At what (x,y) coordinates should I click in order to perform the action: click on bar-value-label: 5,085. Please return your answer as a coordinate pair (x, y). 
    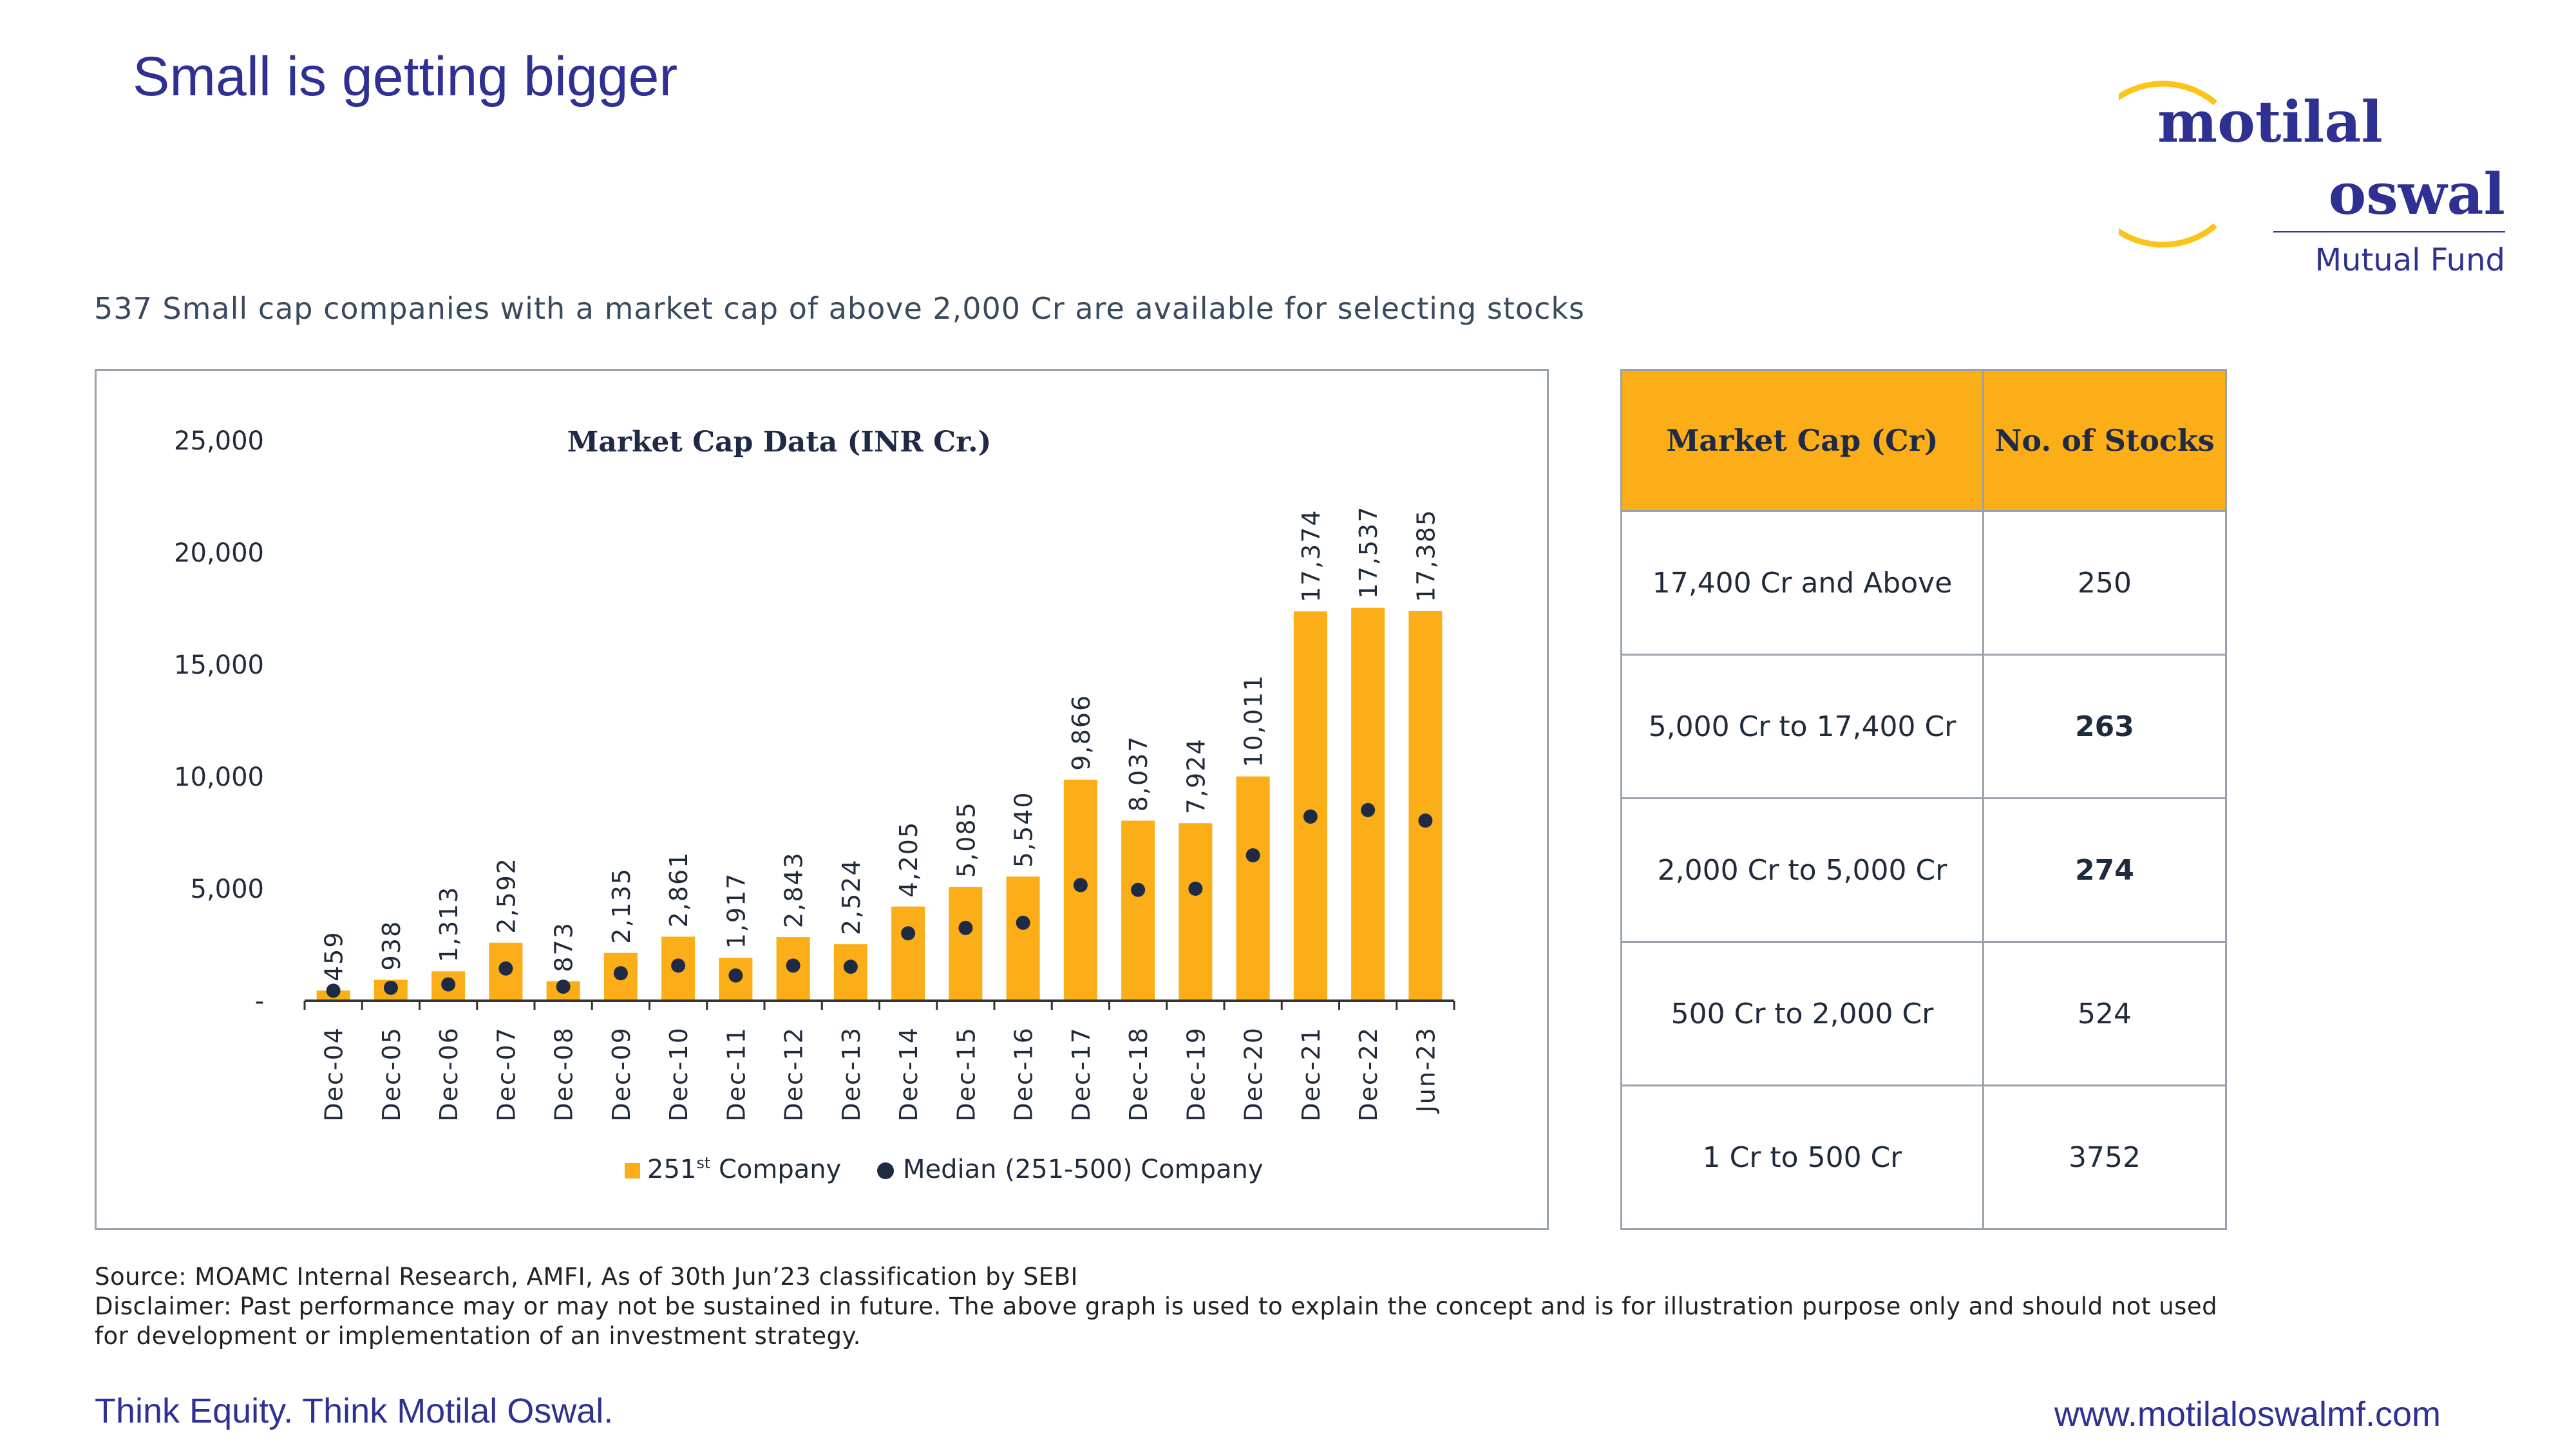
    Looking at the image, I should click on (966, 840).